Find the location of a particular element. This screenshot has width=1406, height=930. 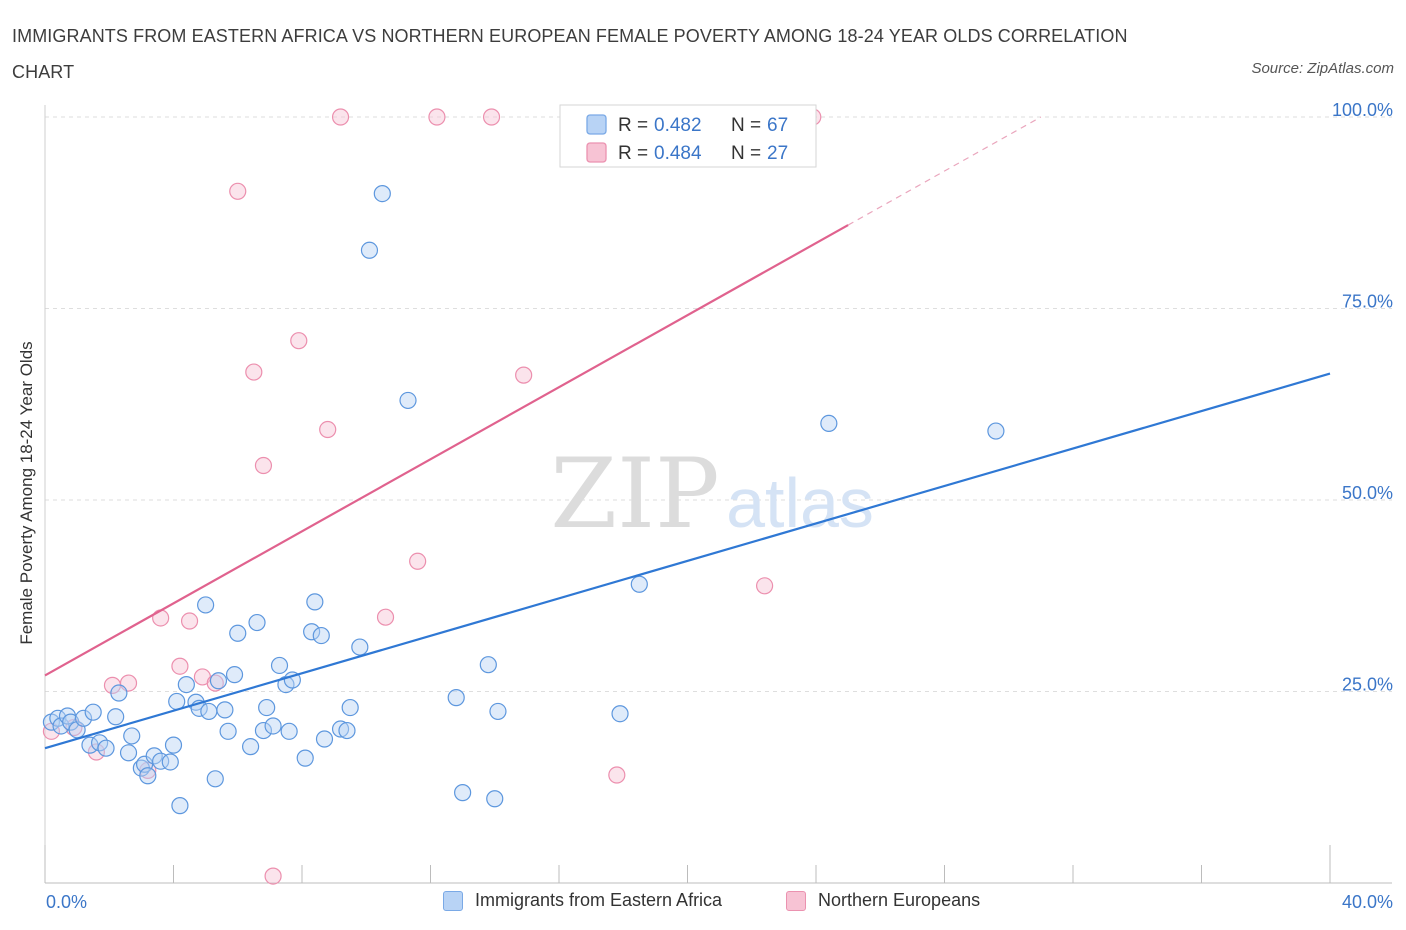

legend-label-eastern-africa: Immigrants from Eastern Africa is located at coordinates (599, 900).